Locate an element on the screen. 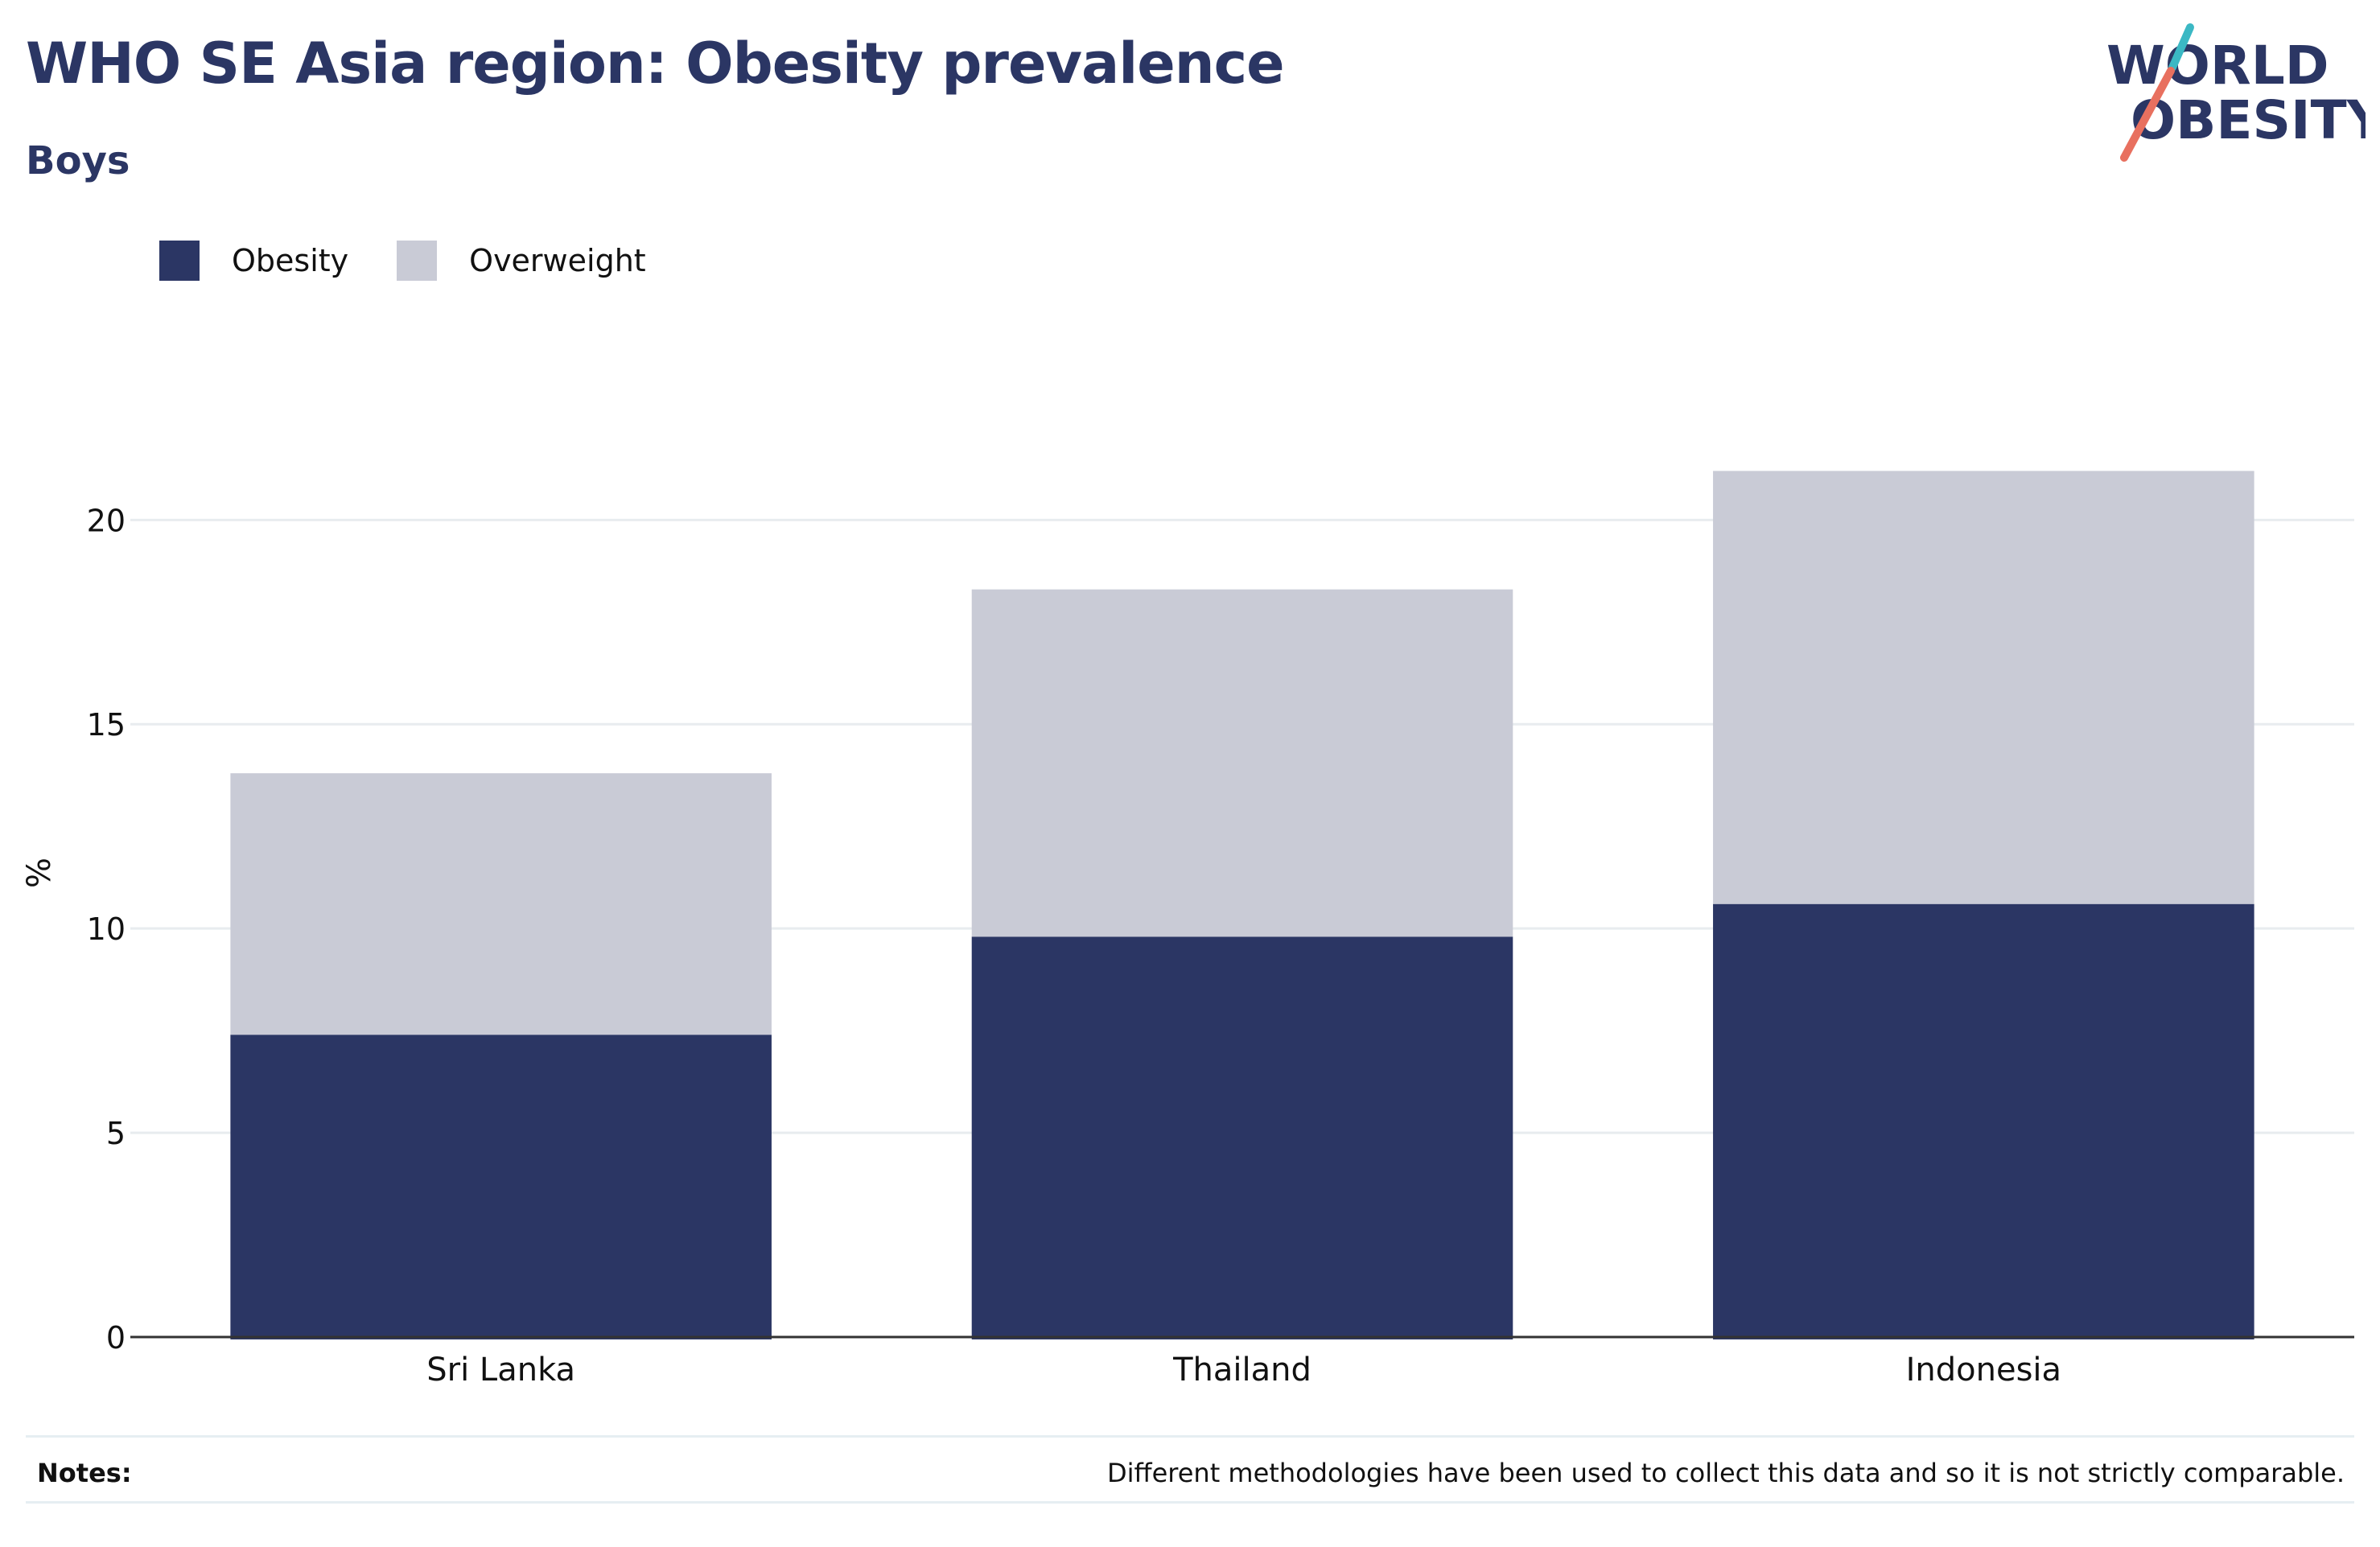  bar-overweight-indonesia is located at coordinates (1984, 687).